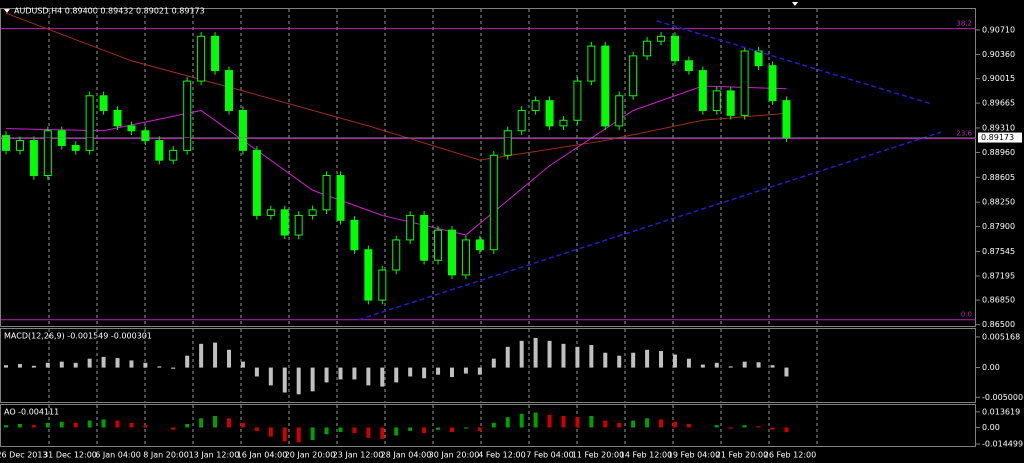  Describe the element at coordinates (964, 133) in the screenshot. I see `fib-label: 23.6` at that location.